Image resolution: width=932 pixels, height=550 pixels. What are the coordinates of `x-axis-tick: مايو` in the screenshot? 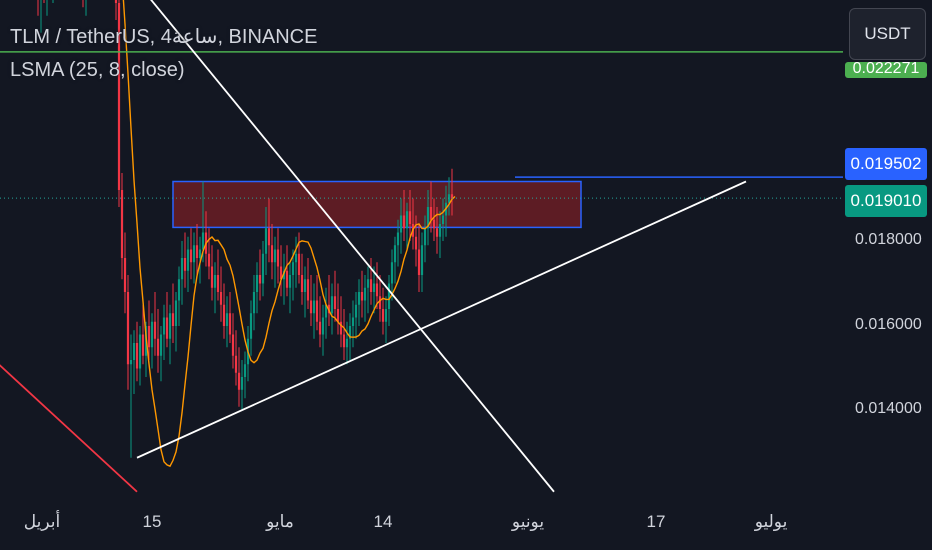 It's located at (280, 521).